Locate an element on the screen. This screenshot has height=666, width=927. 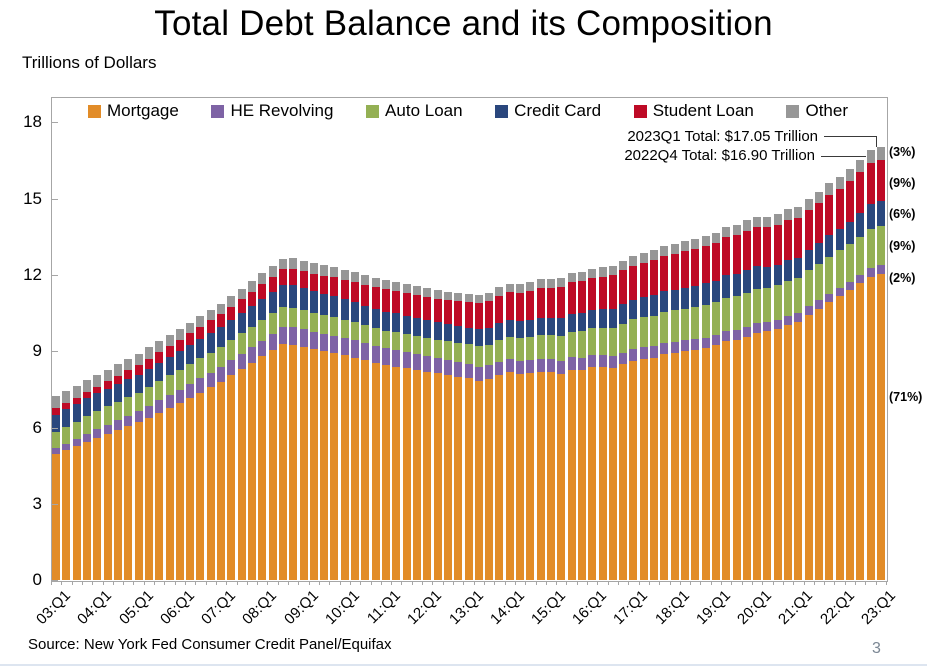
y-axis-tick-label: 6 is located at coordinates (37, 427).